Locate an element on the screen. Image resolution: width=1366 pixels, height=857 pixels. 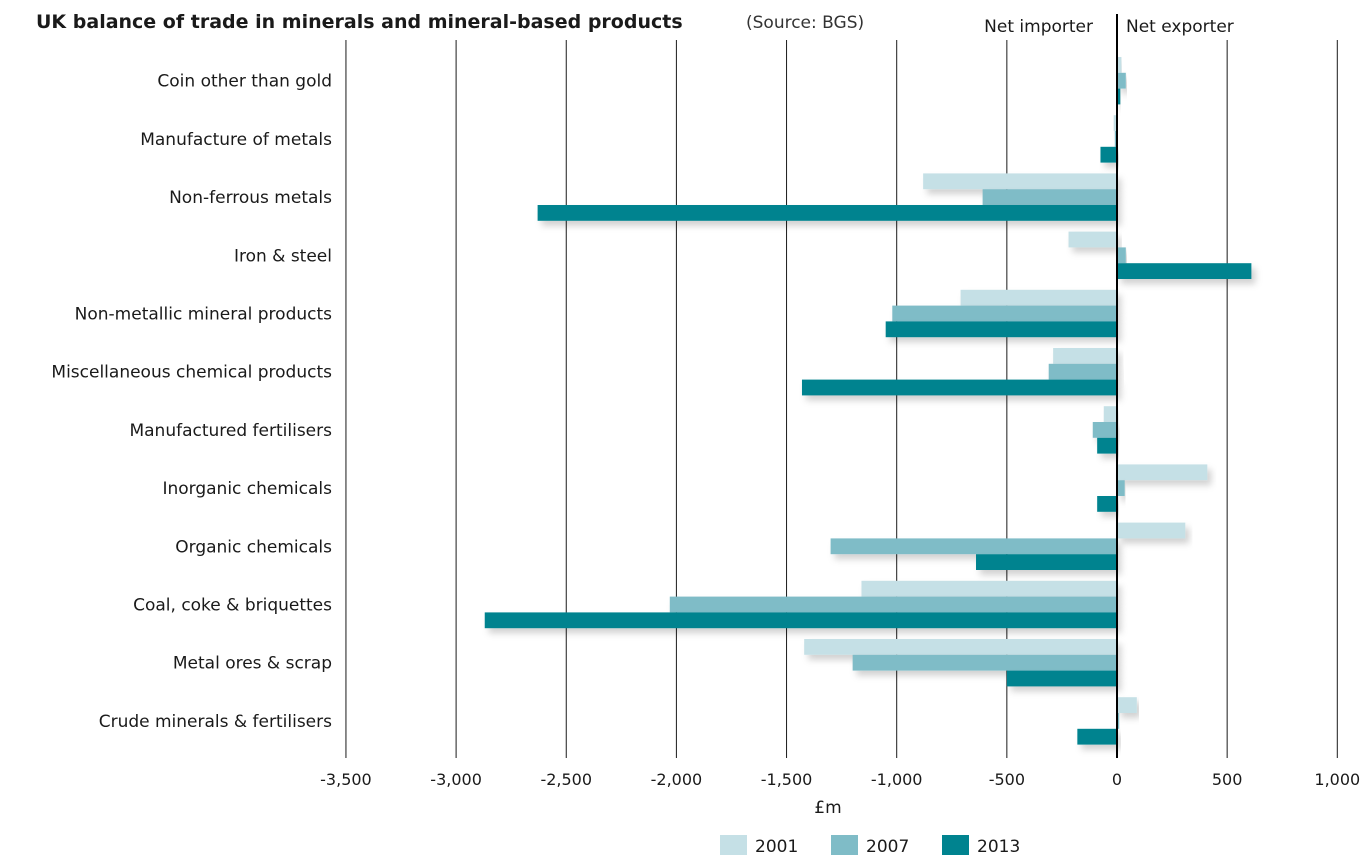
x-tick-label: -1,500 is located at coordinates (787, 779).